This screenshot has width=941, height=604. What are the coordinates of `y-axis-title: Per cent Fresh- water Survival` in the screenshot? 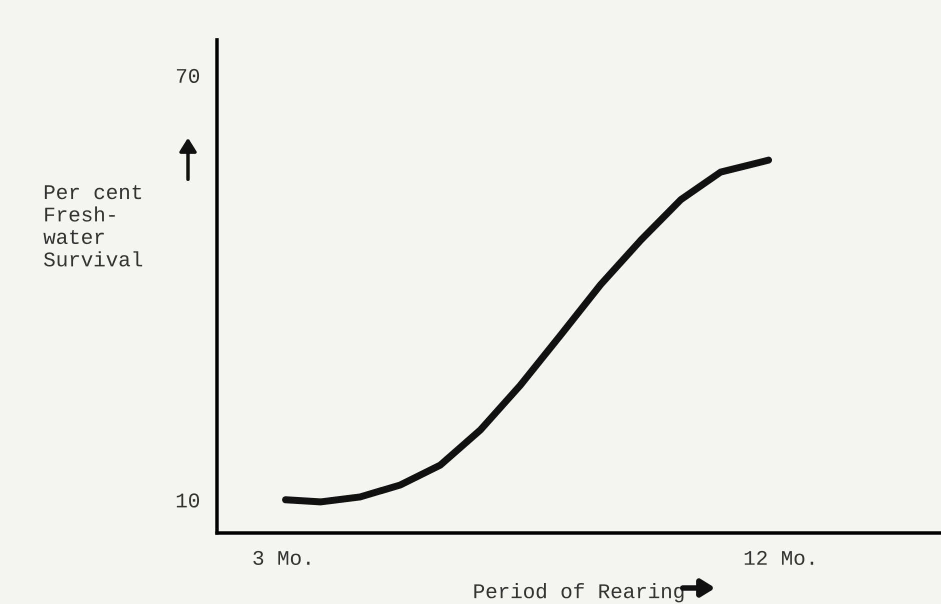 It's located at (92, 226).